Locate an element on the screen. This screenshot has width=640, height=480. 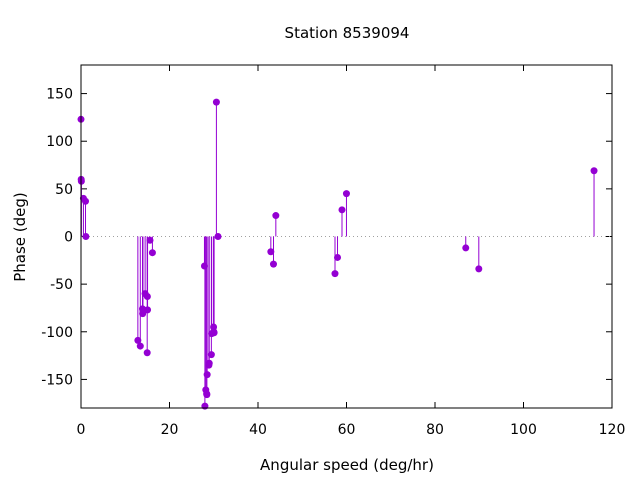
y-tick-label: 50 is located at coordinates (64, 190).